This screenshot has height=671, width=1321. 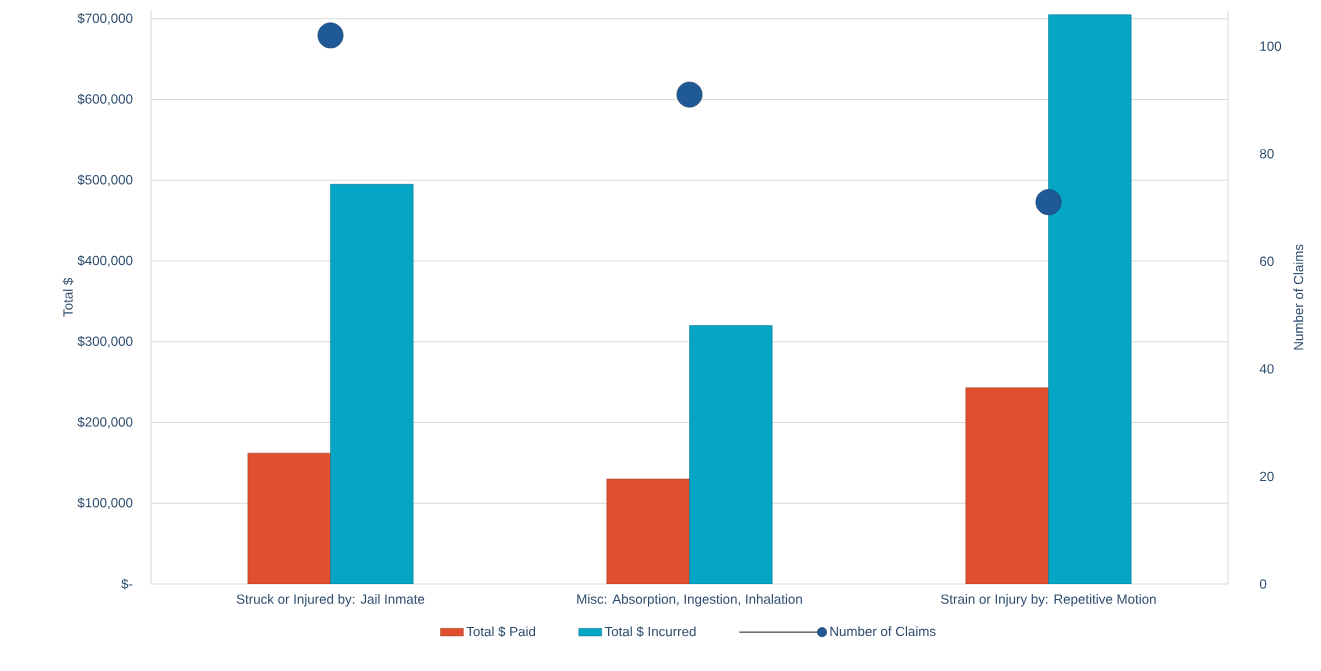 I want to click on y2-tick-label: 40, so click(x=1266, y=369).